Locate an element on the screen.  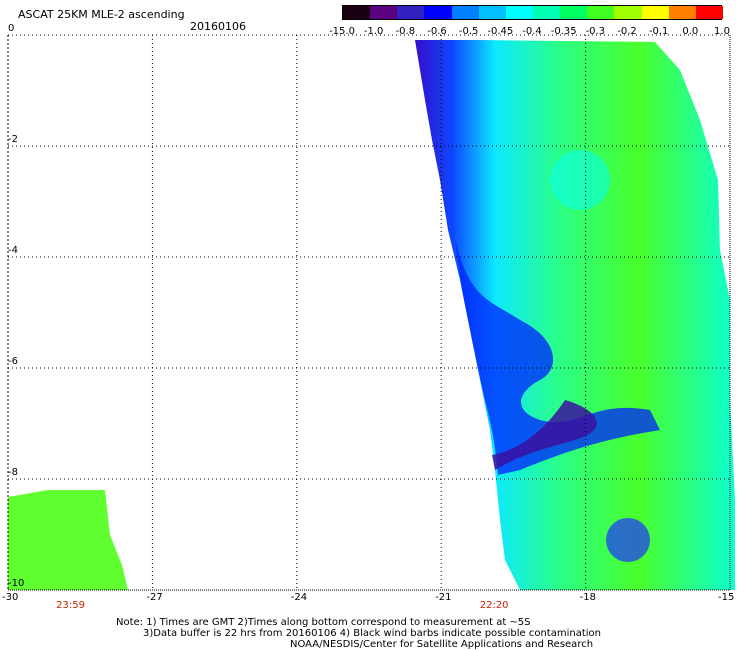
map-title: ASCAT 25KM MLE-2 ascending is located at coordinates (101, 14).